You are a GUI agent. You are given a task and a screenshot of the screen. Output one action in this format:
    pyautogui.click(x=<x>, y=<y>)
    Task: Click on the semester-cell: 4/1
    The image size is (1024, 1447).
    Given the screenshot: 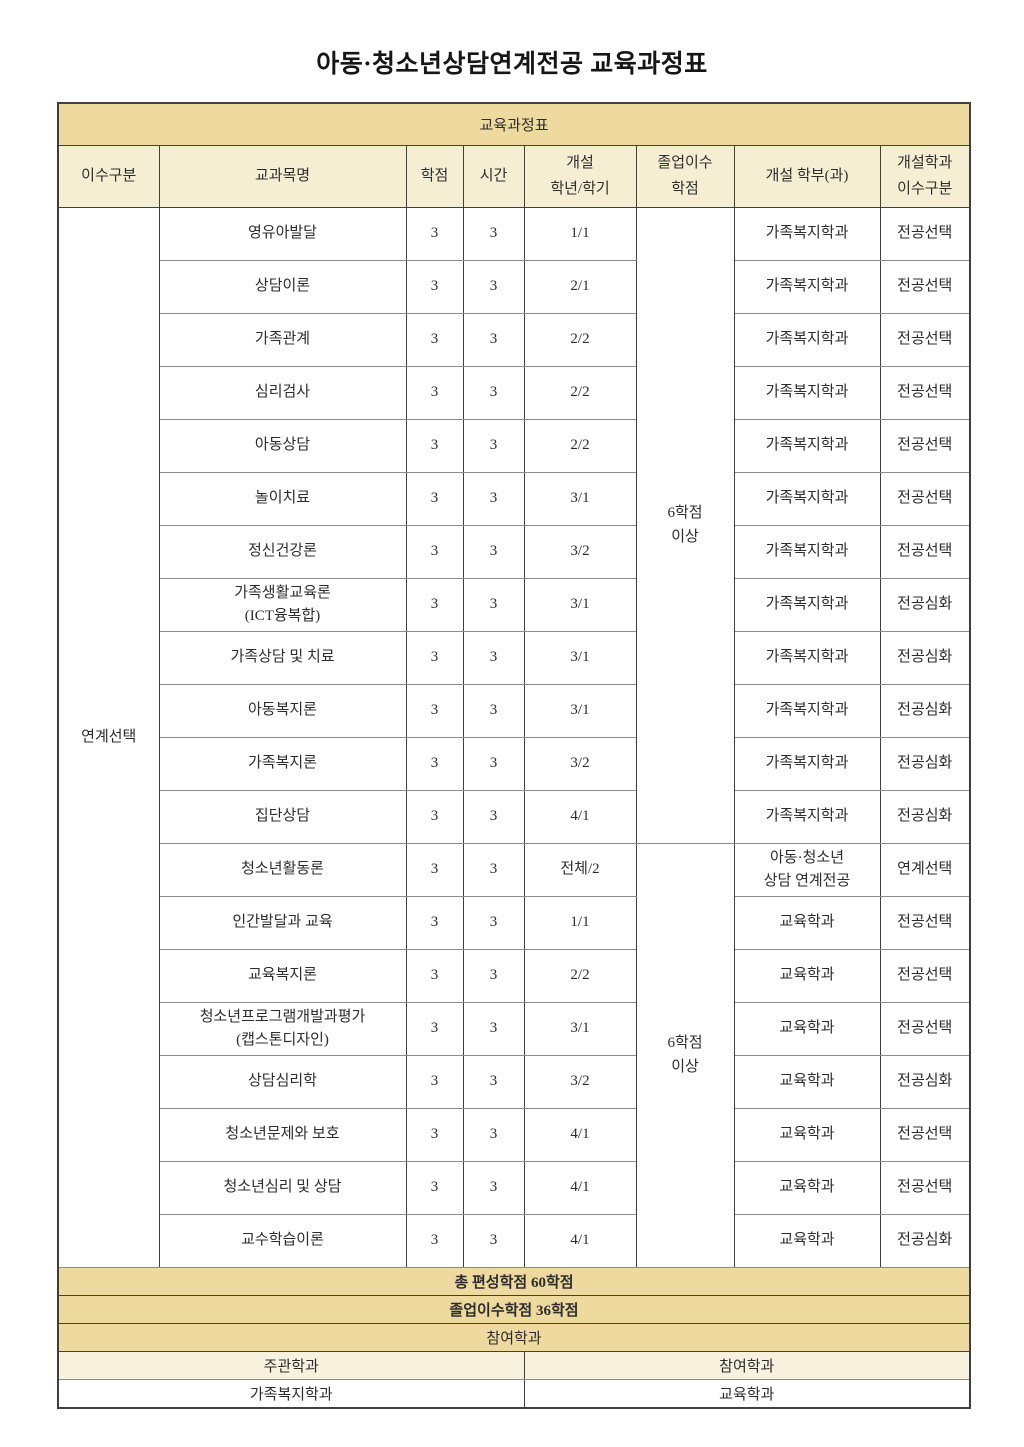 What is the action you would take?
    pyautogui.click(x=580, y=1188)
    